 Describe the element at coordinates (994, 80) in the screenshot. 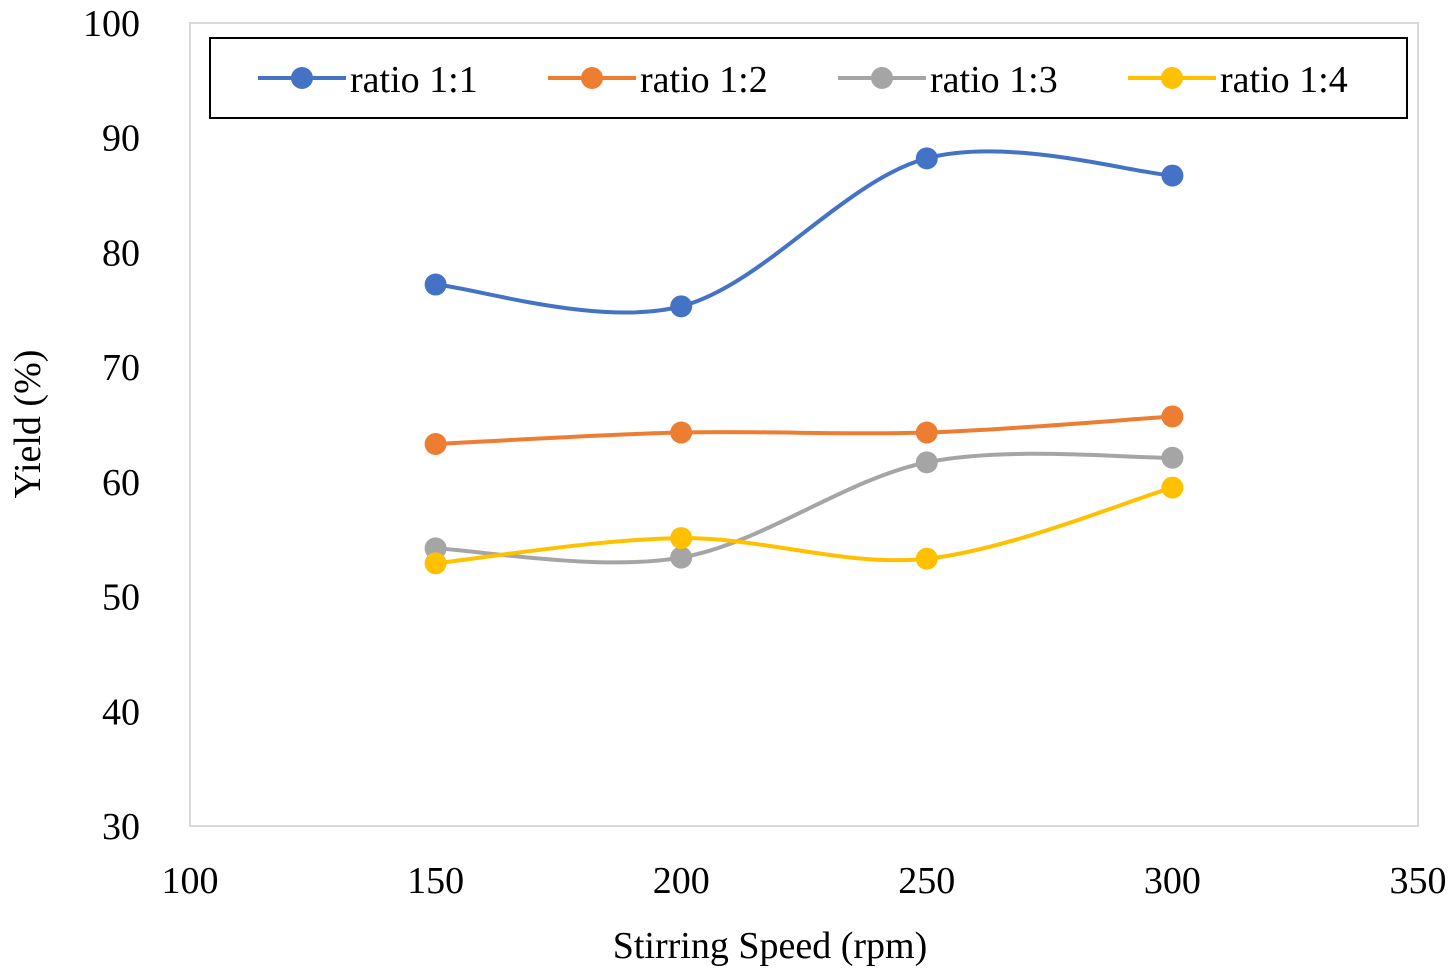

I see `legend-label: ratio 1:3` at that location.